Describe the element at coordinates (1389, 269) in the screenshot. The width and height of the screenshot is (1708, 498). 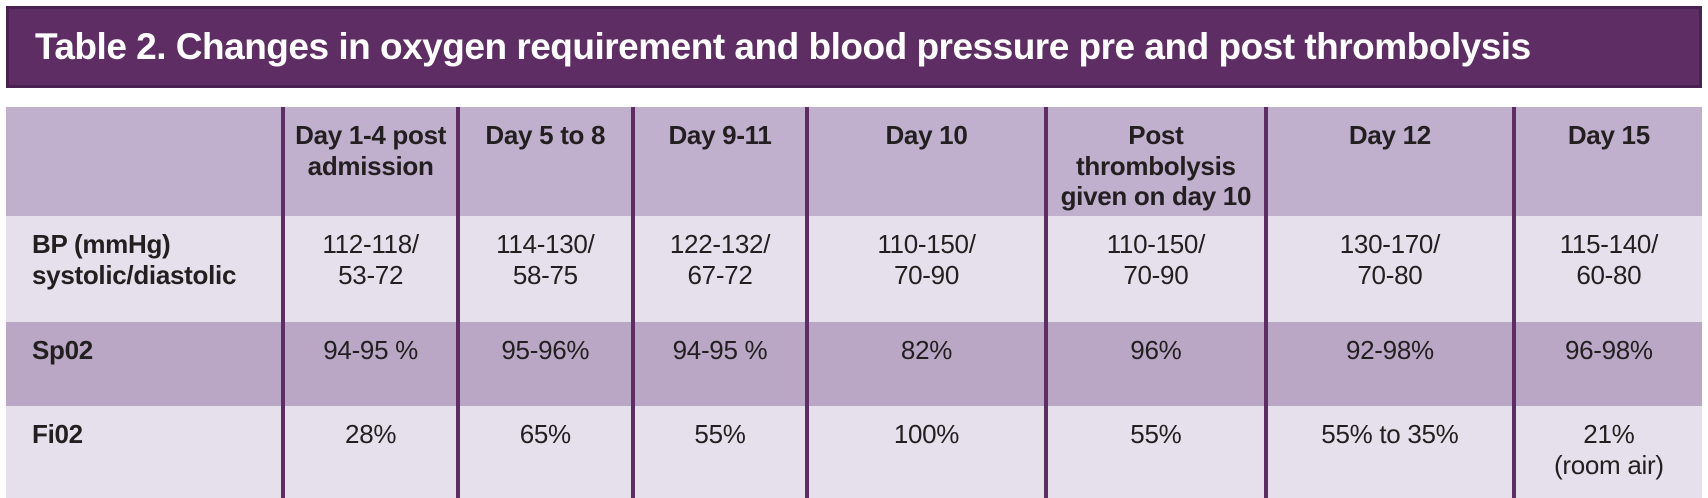
I see `value-cell: 130-170/ 70-80` at that location.